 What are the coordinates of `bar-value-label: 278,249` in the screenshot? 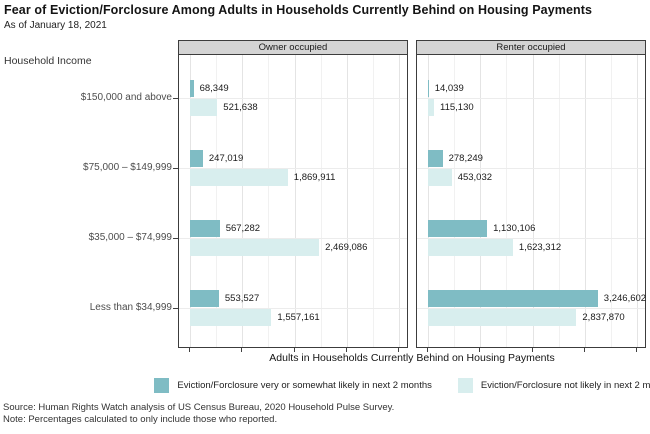 It's located at (465, 158).